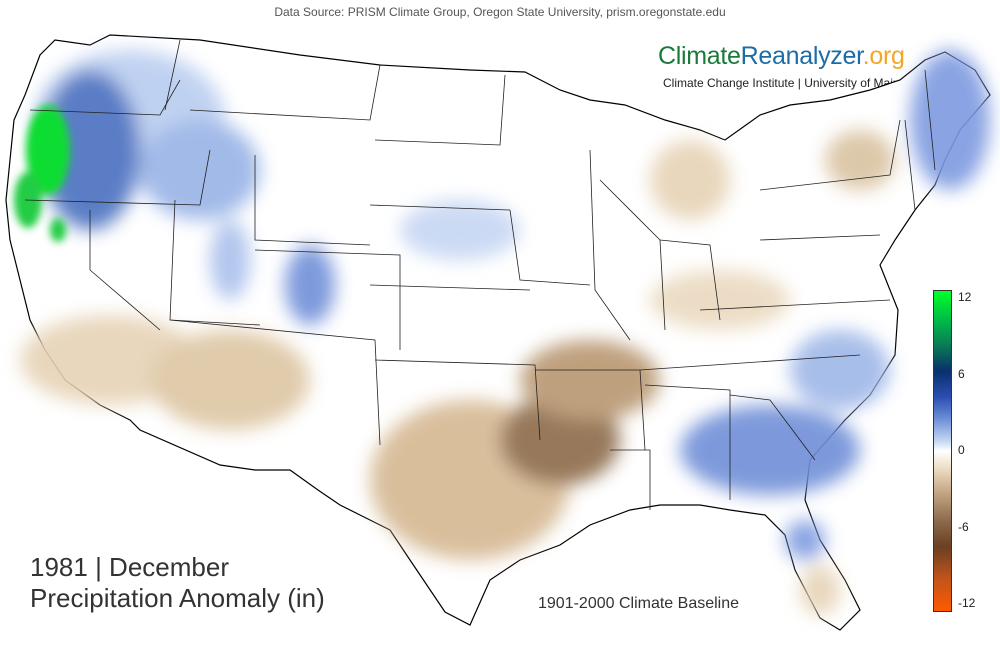 Image resolution: width=1000 pixels, height=645 pixels. Describe the element at coordinates (961, 450) in the screenshot. I see `colorbar-tick: 0` at that location.